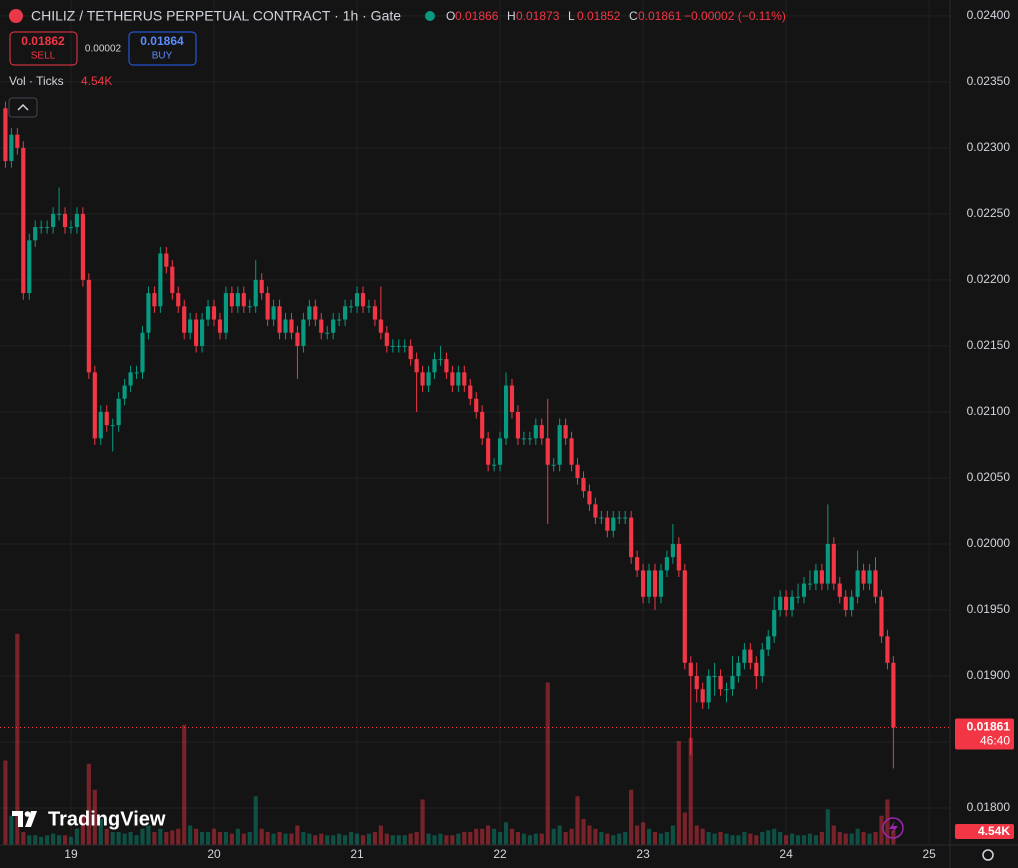 This screenshot has height=868, width=1018. I want to click on countdown: 46:40, so click(995, 741).